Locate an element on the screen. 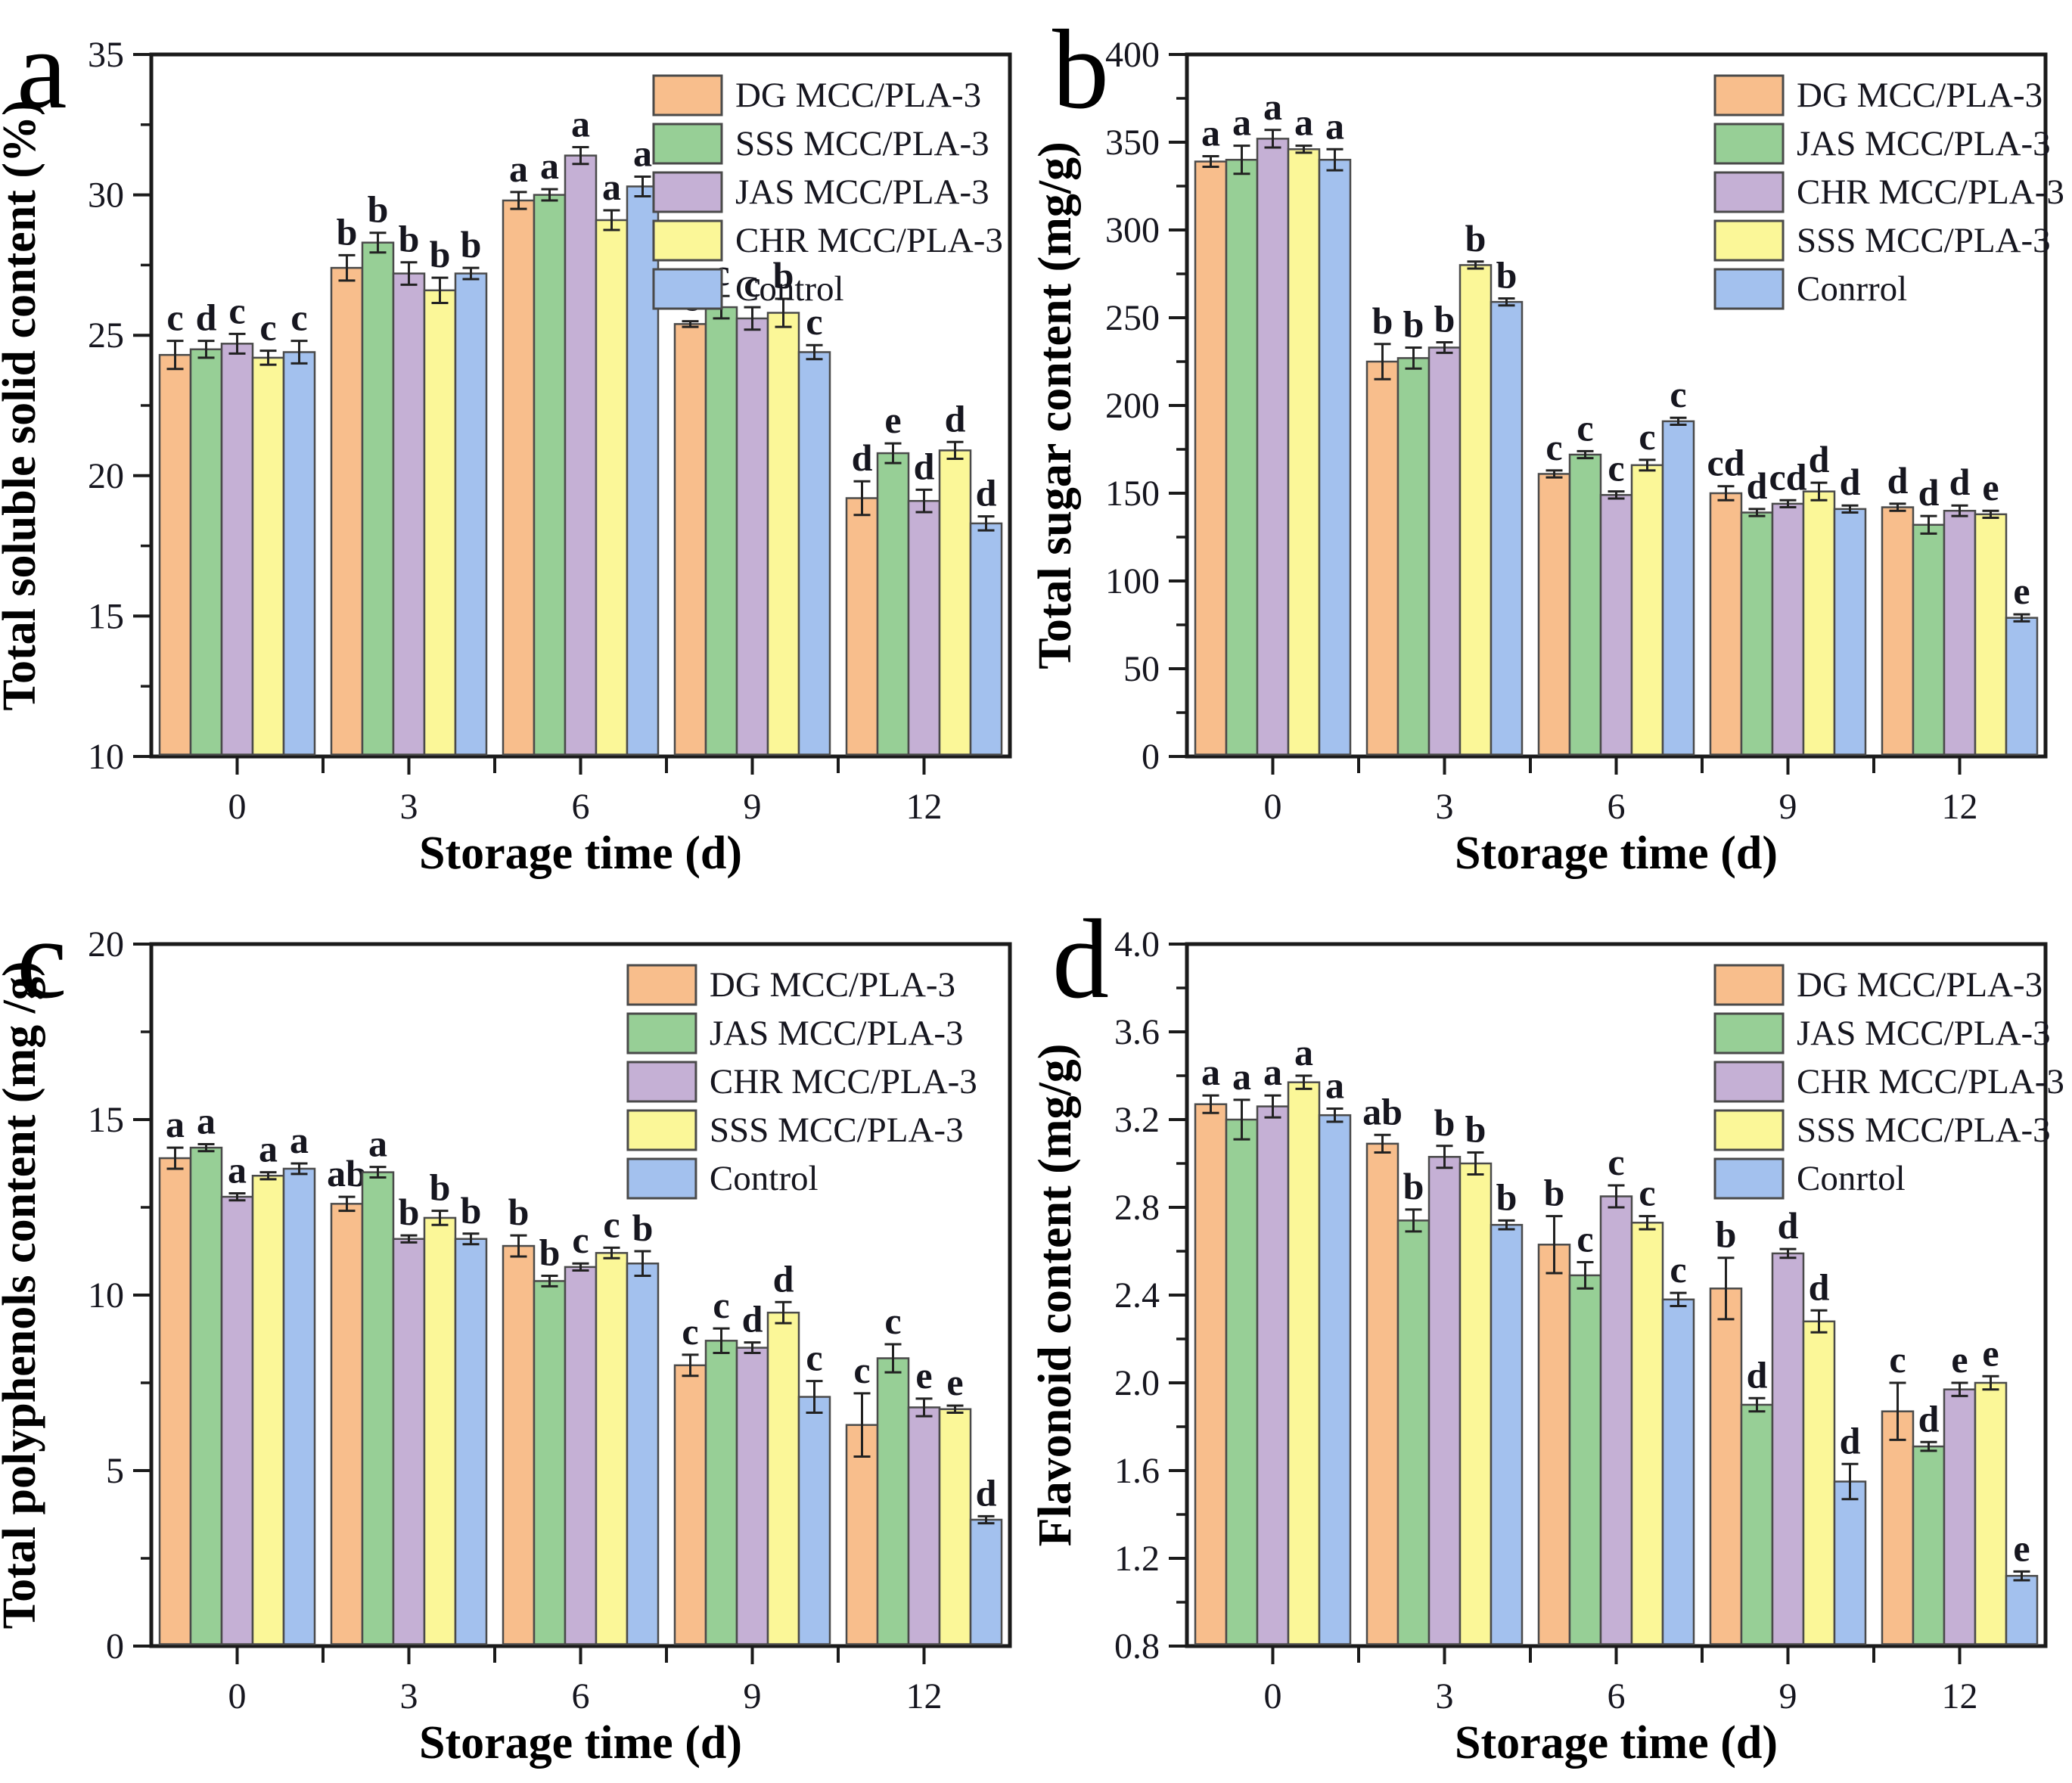 The width and height of the screenshot is (2072, 1783). y-tick-label: 300 is located at coordinates (1132, 230).